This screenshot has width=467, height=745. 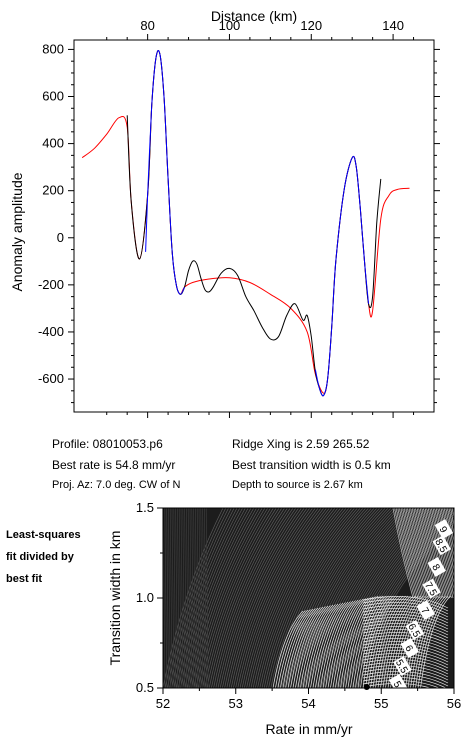 What do you see at coordinates (311, 25) in the screenshot?
I see `anomaly-x-tick-label: 120` at bounding box center [311, 25].